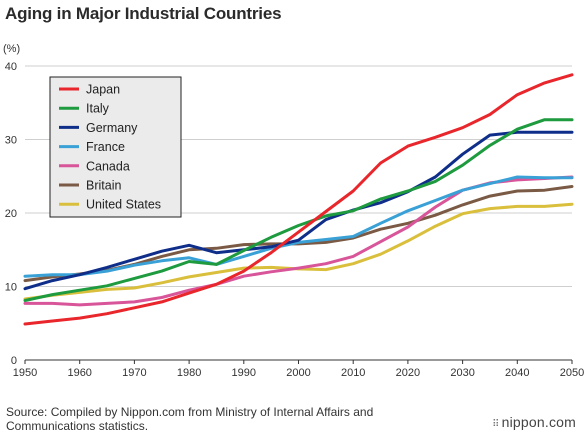 The image size is (584, 434). Describe the element at coordinates (11, 141) in the screenshot. I see `y-tick-label: 30` at that location.